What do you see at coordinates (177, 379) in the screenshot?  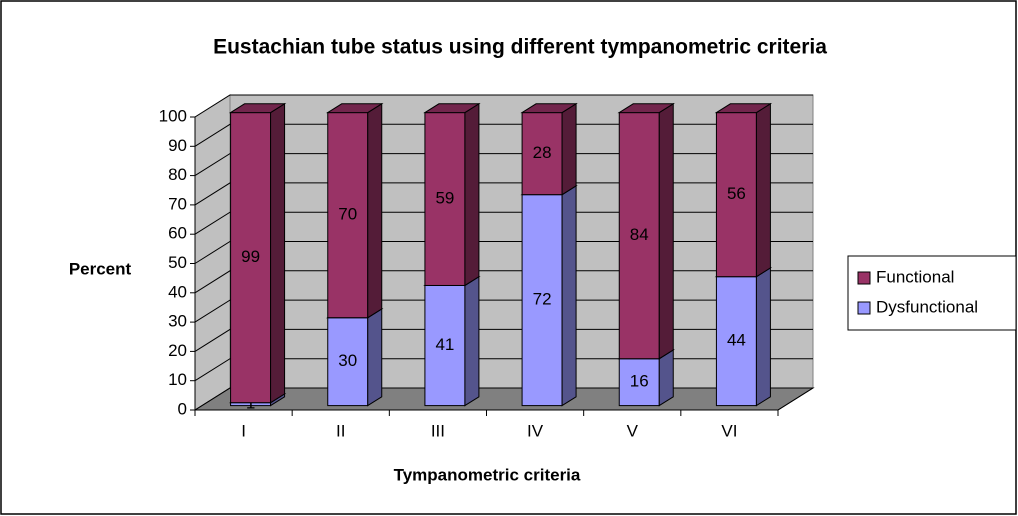 I see `y-tick-label: 10` at bounding box center [177, 379].